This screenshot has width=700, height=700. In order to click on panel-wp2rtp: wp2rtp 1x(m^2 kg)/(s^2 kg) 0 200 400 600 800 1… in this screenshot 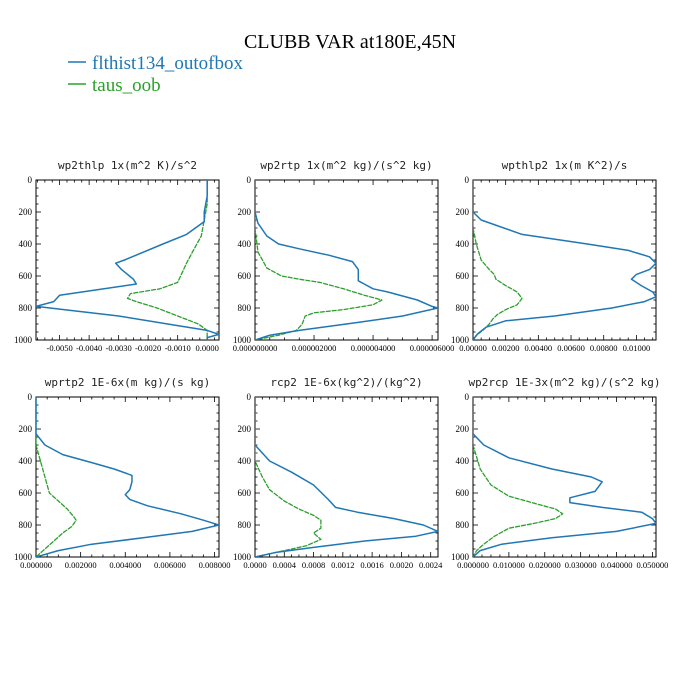, I will do `click(344, 256)`.